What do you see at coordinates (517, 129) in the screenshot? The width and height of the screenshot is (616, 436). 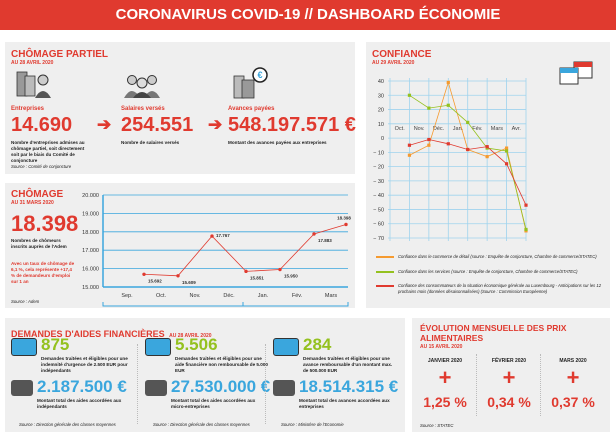 I see `x-tick-label: Avr.` at bounding box center [517, 129].